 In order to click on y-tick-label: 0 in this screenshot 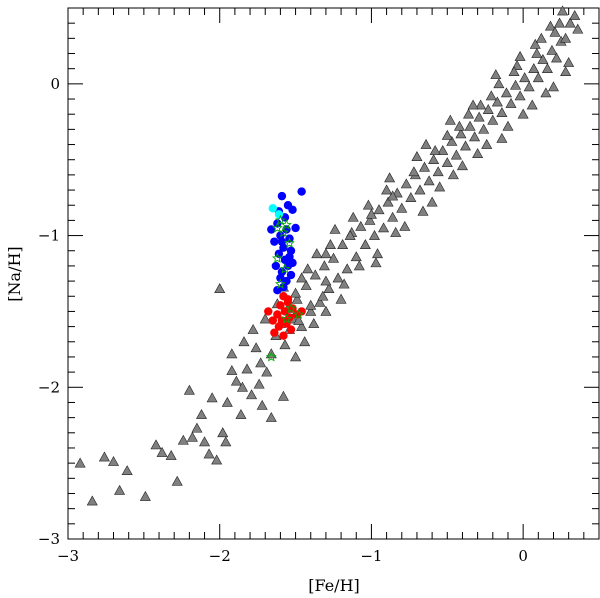, I will do `click(55, 84)`.